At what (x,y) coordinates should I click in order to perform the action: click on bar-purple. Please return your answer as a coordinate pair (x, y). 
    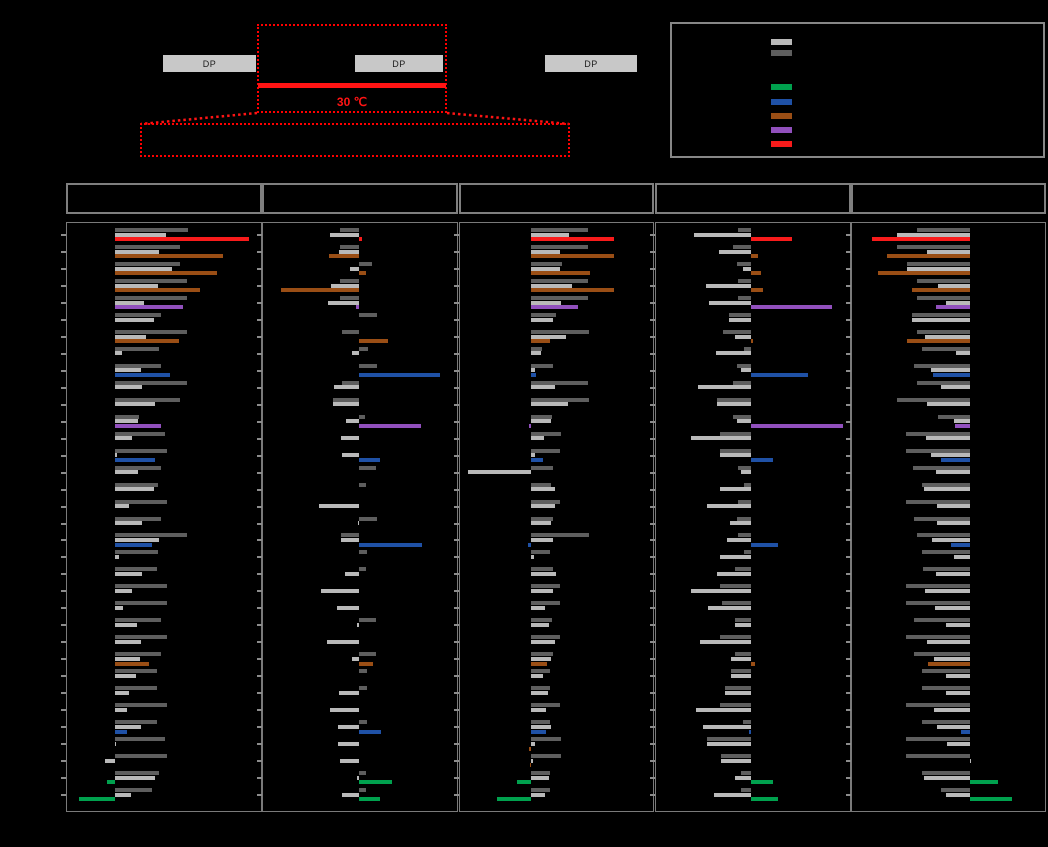
    Looking at the image, I should click on (953, 307).